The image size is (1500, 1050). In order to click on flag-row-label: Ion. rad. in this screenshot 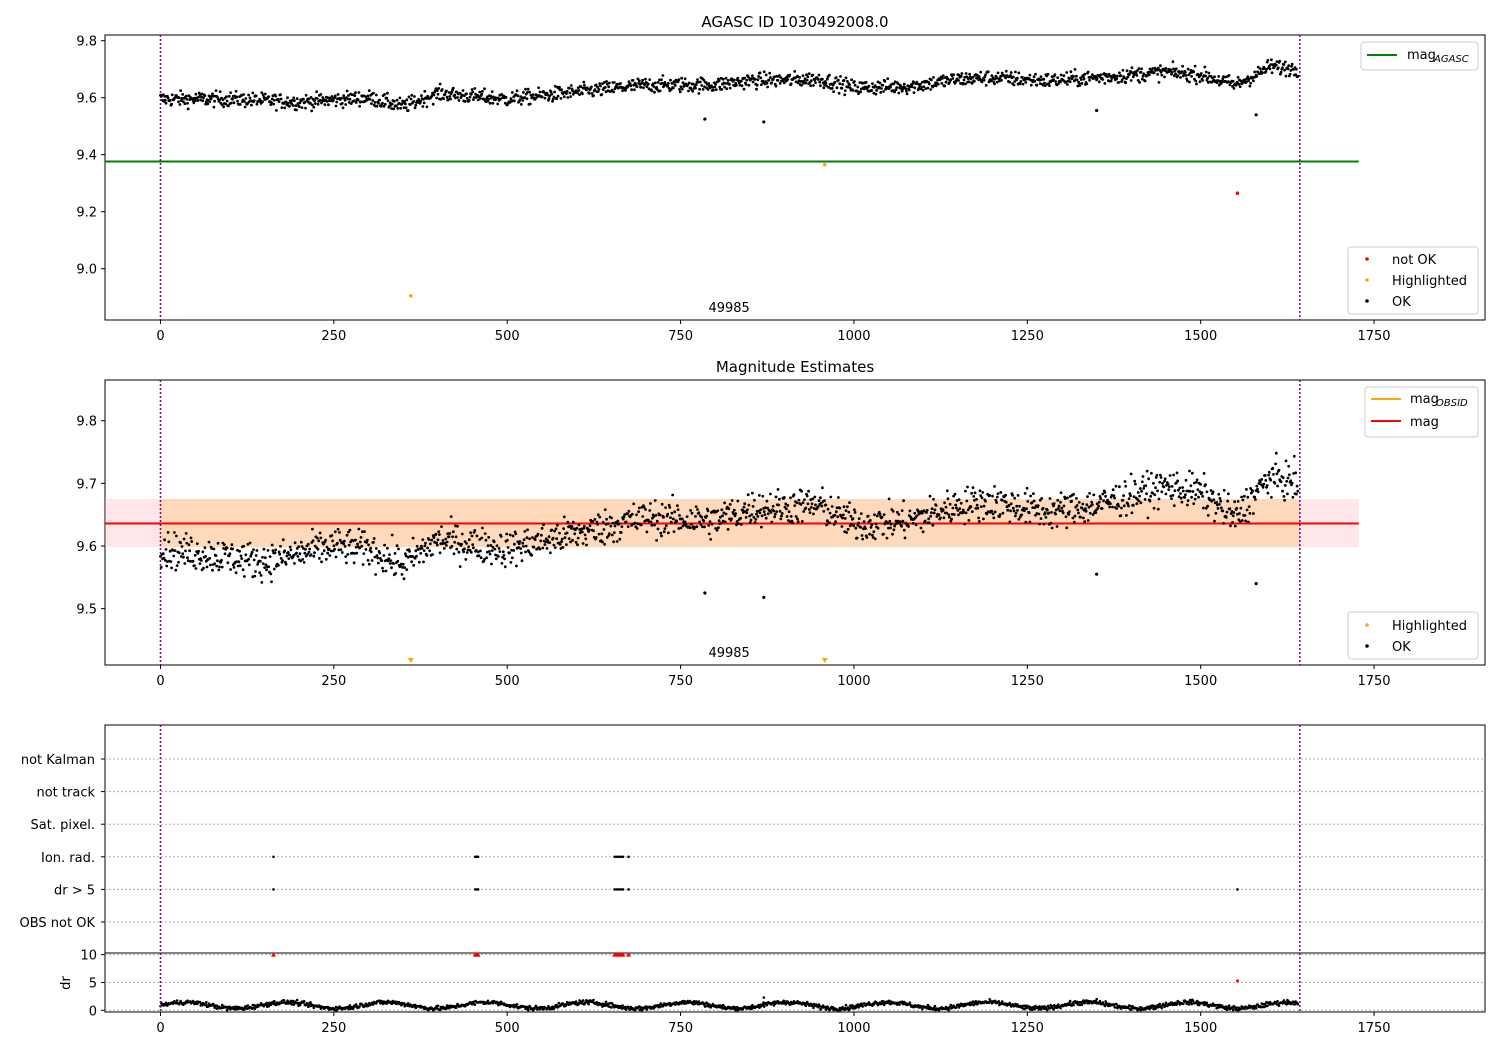, I will do `click(68, 858)`.